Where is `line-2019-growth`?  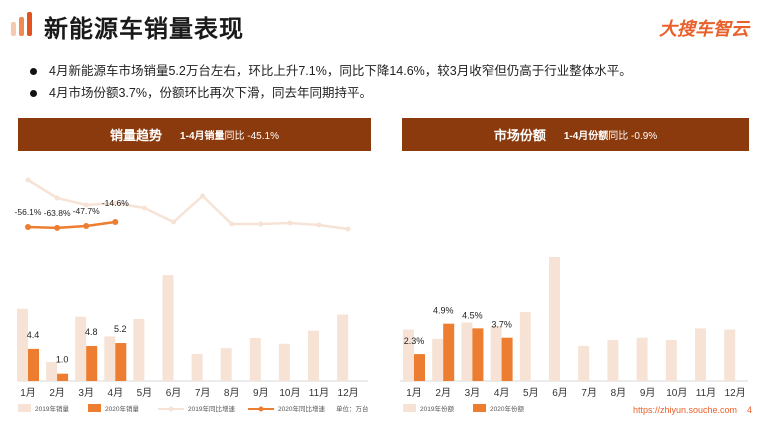
line-2019-growth is located at coordinates (188, 204).